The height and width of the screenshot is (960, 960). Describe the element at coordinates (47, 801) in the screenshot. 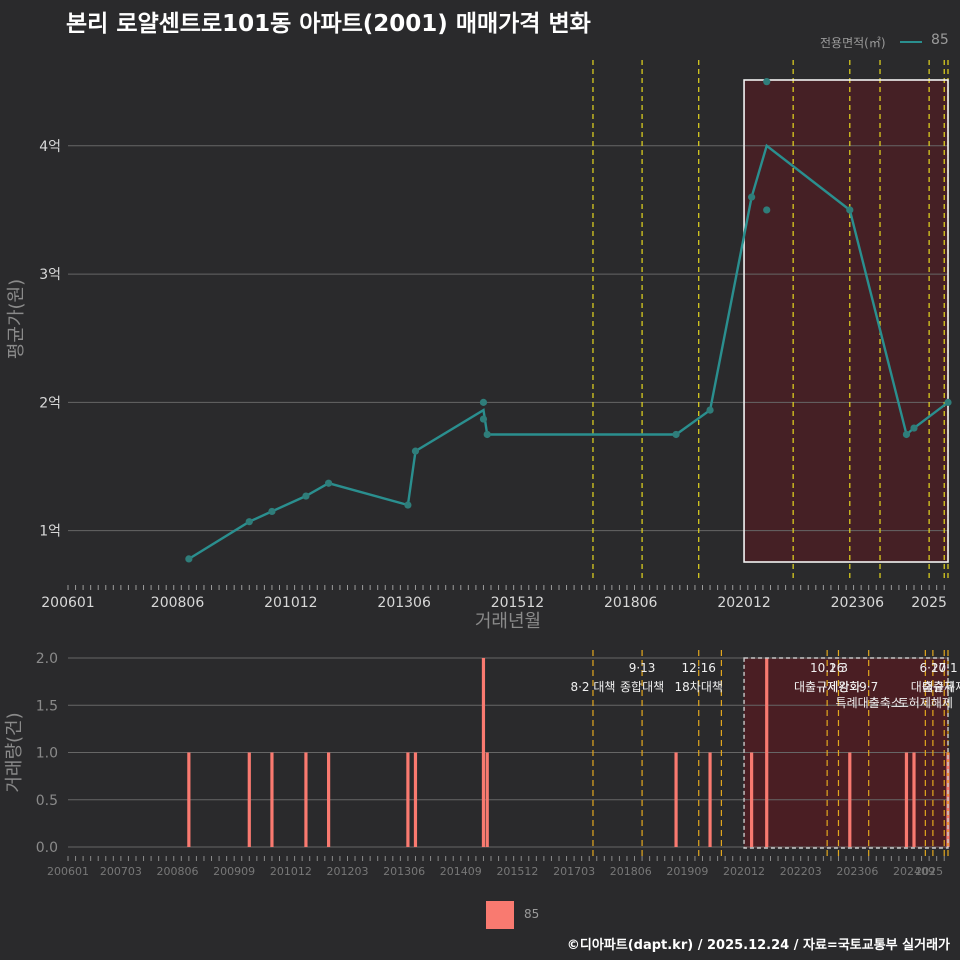

I see `y-tick-label: 0.5` at that location.